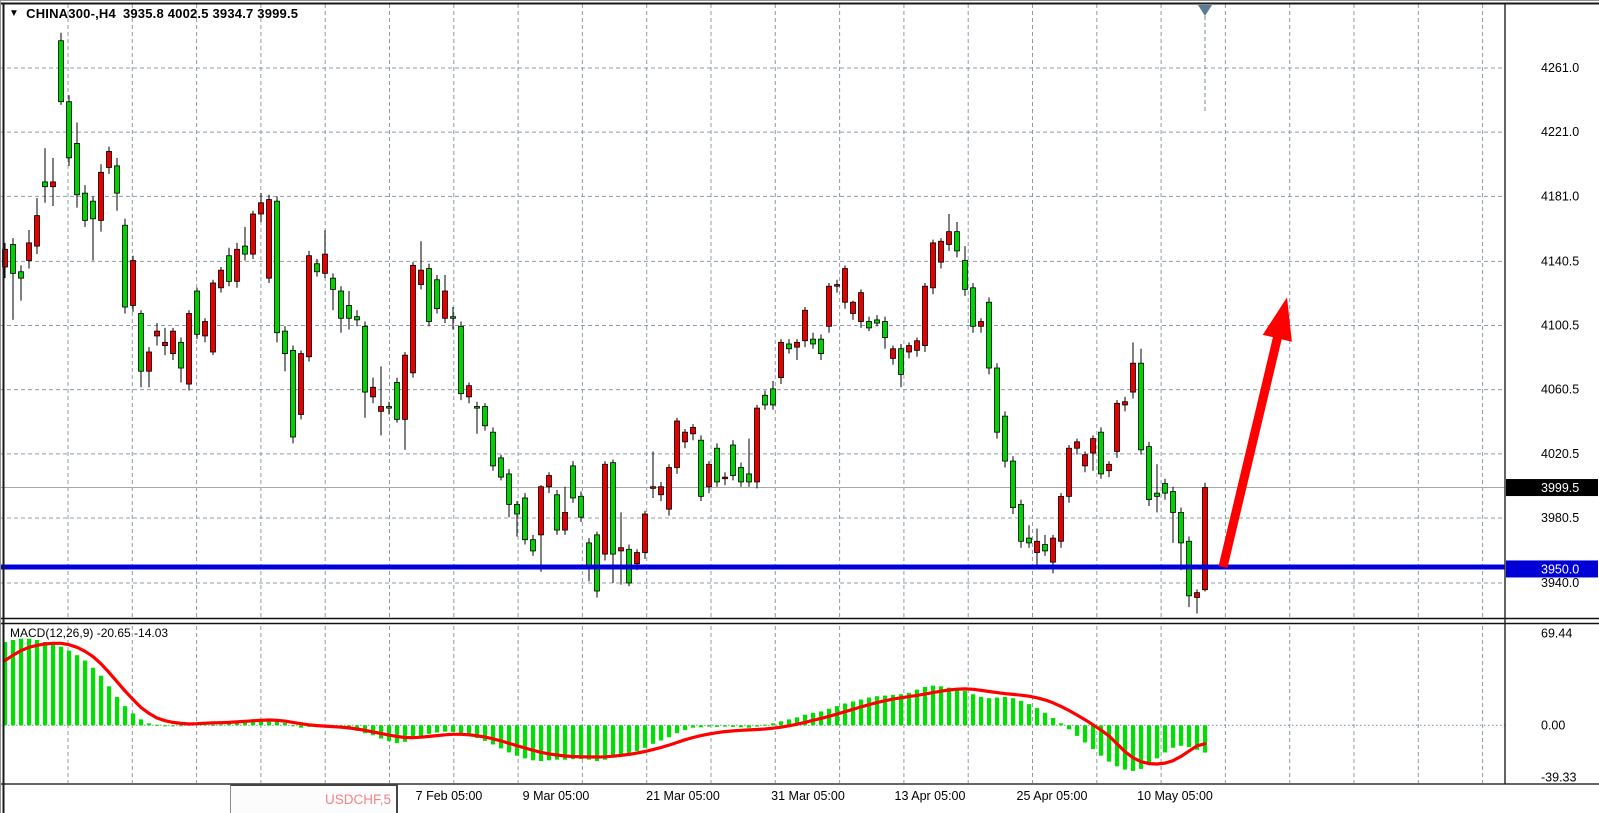 The height and width of the screenshot is (813, 1599). What do you see at coordinates (1560, 569) in the screenshot?
I see `support-price-tag-text: 3950.0` at bounding box center [1560, 569].